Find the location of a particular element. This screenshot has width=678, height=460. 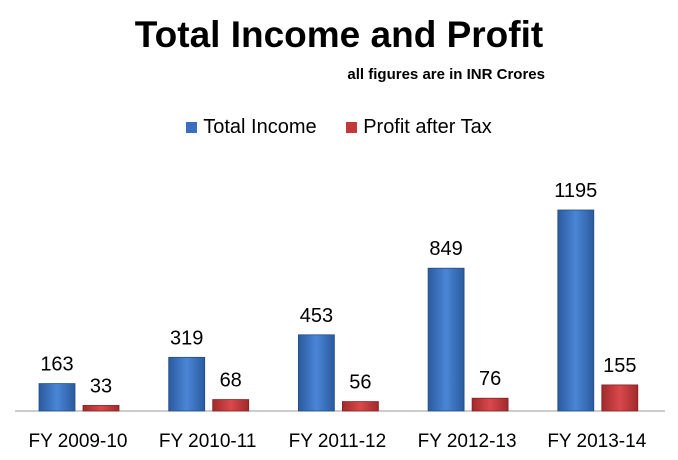

legend-label: Total Income is located at coordinates (260, 127).